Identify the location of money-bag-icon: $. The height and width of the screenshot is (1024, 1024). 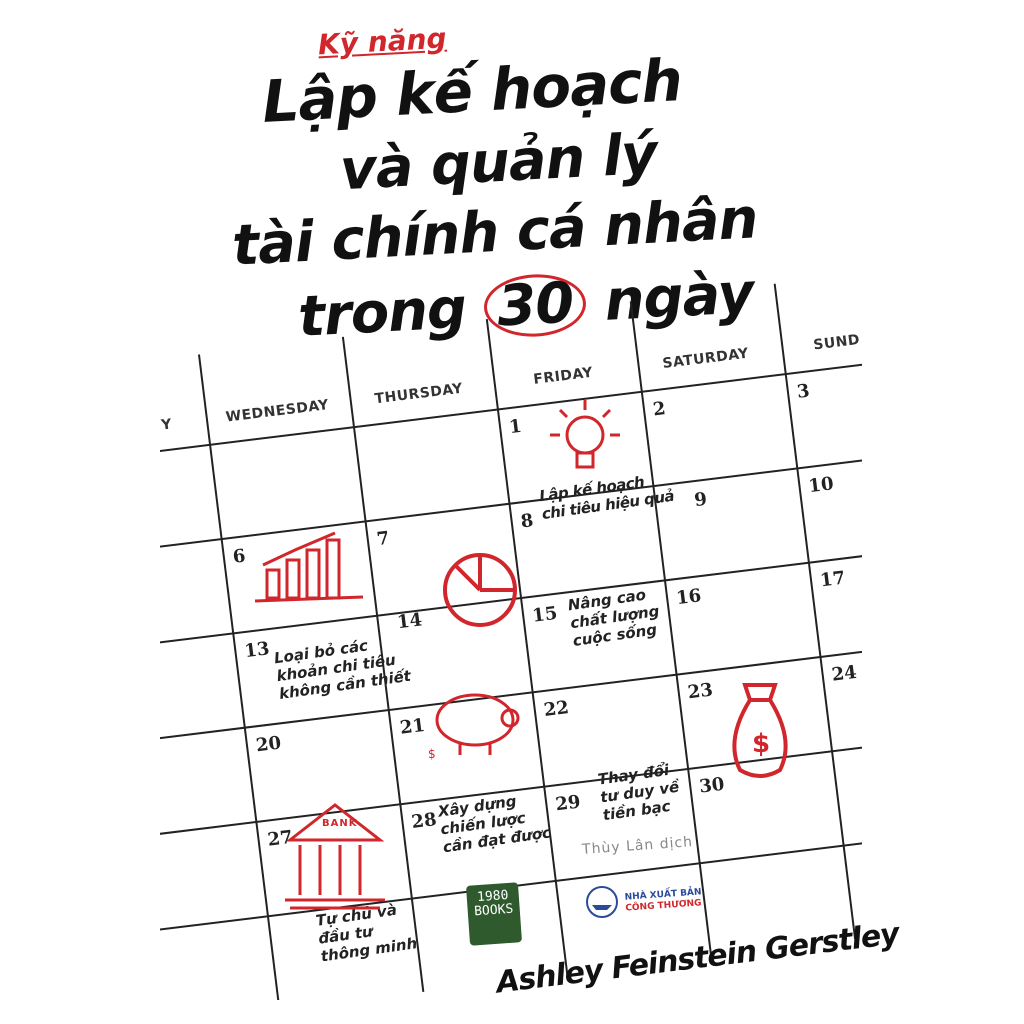
(760, 730).